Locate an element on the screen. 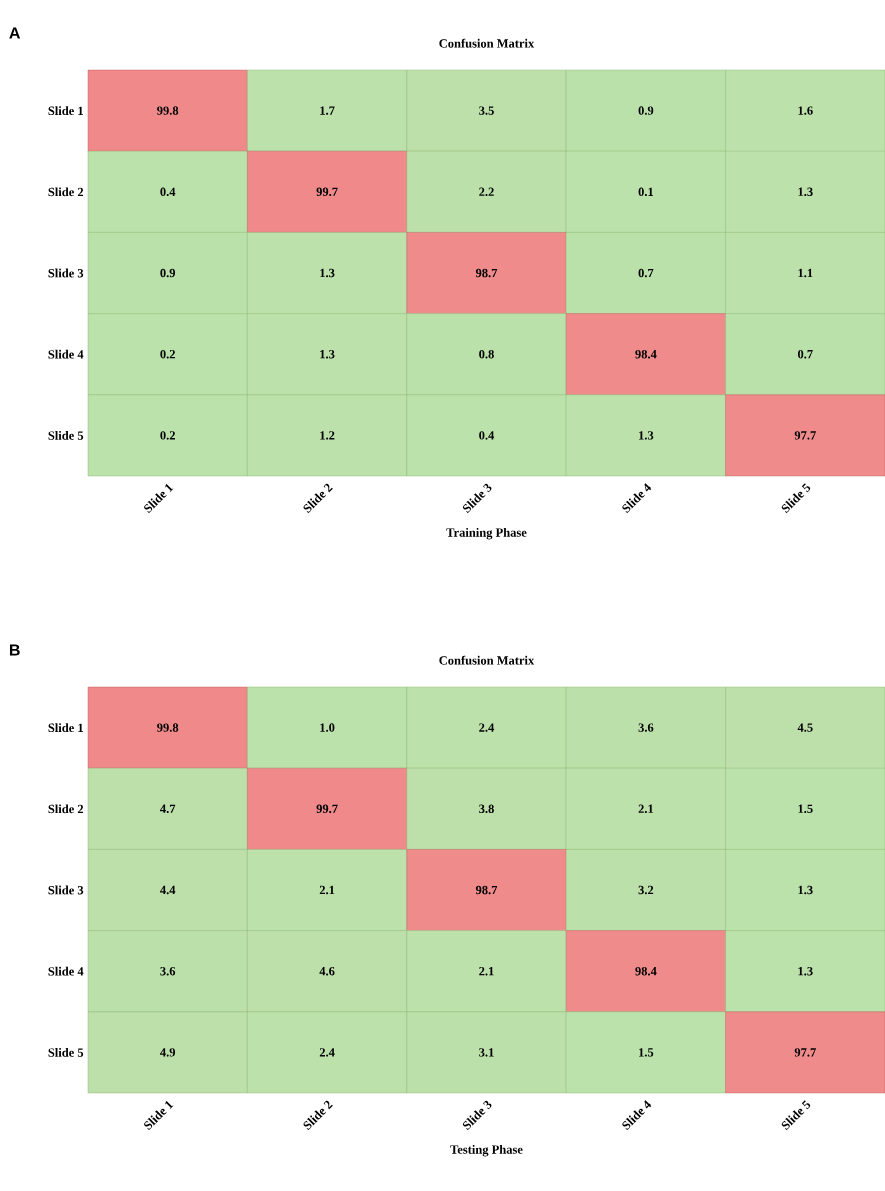 The height and width of the screenshot is (1191, 885). data-label: 3.1 is located at coordinates (486, 1052).